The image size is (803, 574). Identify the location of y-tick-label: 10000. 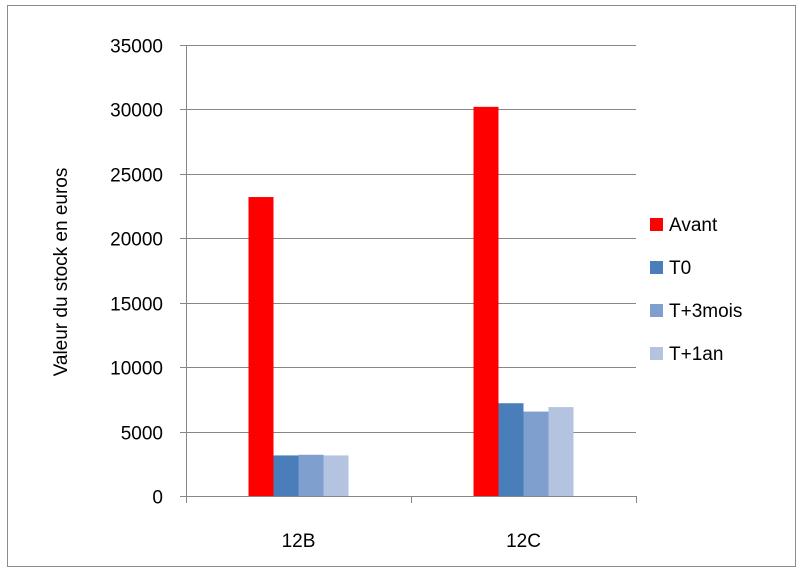
(136, 369).